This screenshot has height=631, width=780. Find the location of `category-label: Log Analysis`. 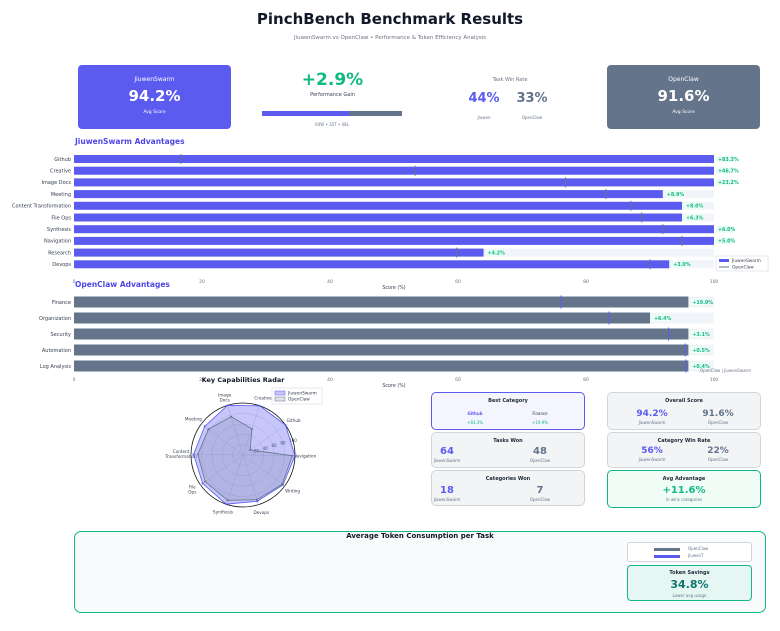

category-label: Log Analysis is located at coordinates (56, 367).